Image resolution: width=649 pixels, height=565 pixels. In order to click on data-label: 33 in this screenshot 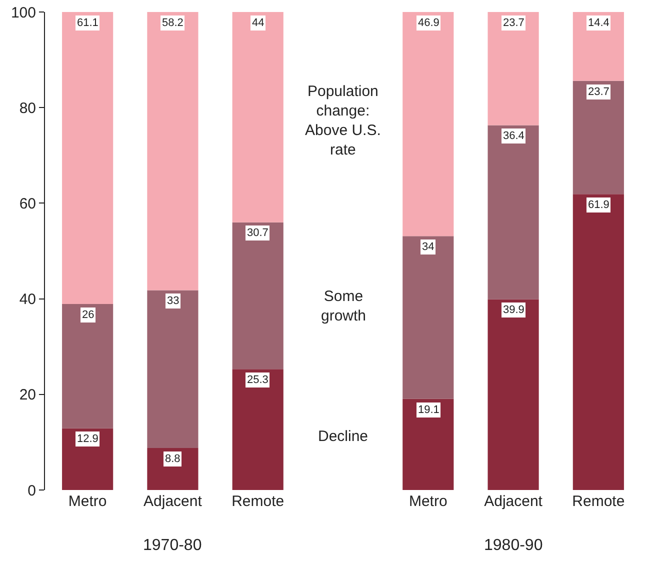, I will do `click(173, 301)`.